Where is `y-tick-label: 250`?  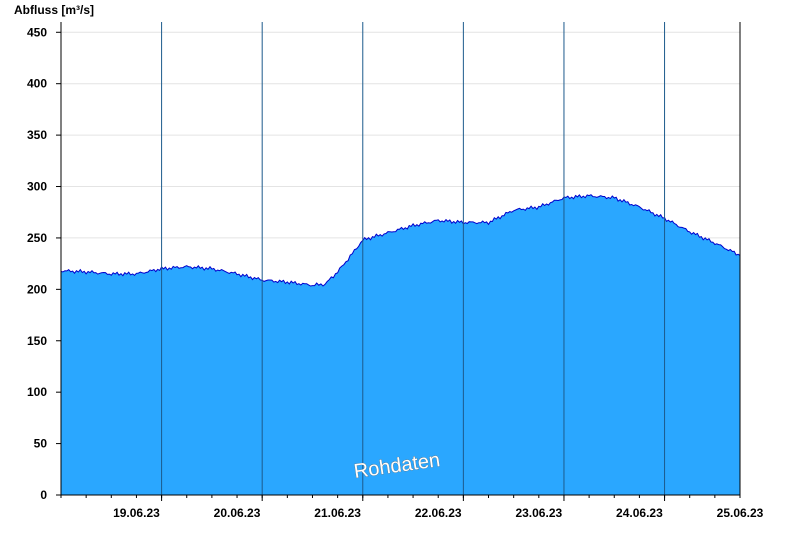
y-tick-label: 250 is located at coordinates (37, 238).